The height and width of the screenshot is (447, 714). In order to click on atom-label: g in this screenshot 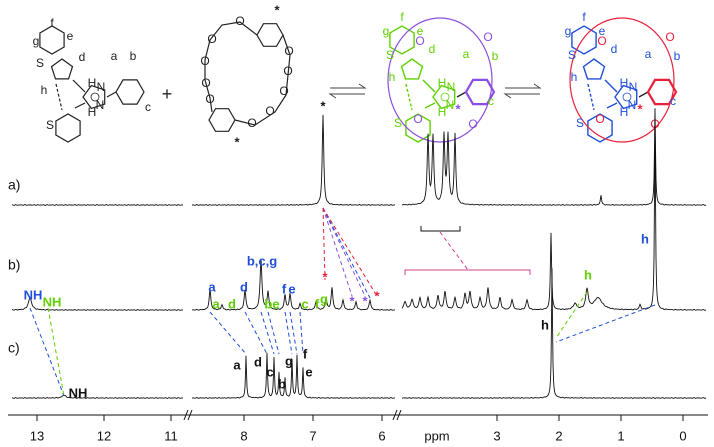, I will do `click(36, 41)`.